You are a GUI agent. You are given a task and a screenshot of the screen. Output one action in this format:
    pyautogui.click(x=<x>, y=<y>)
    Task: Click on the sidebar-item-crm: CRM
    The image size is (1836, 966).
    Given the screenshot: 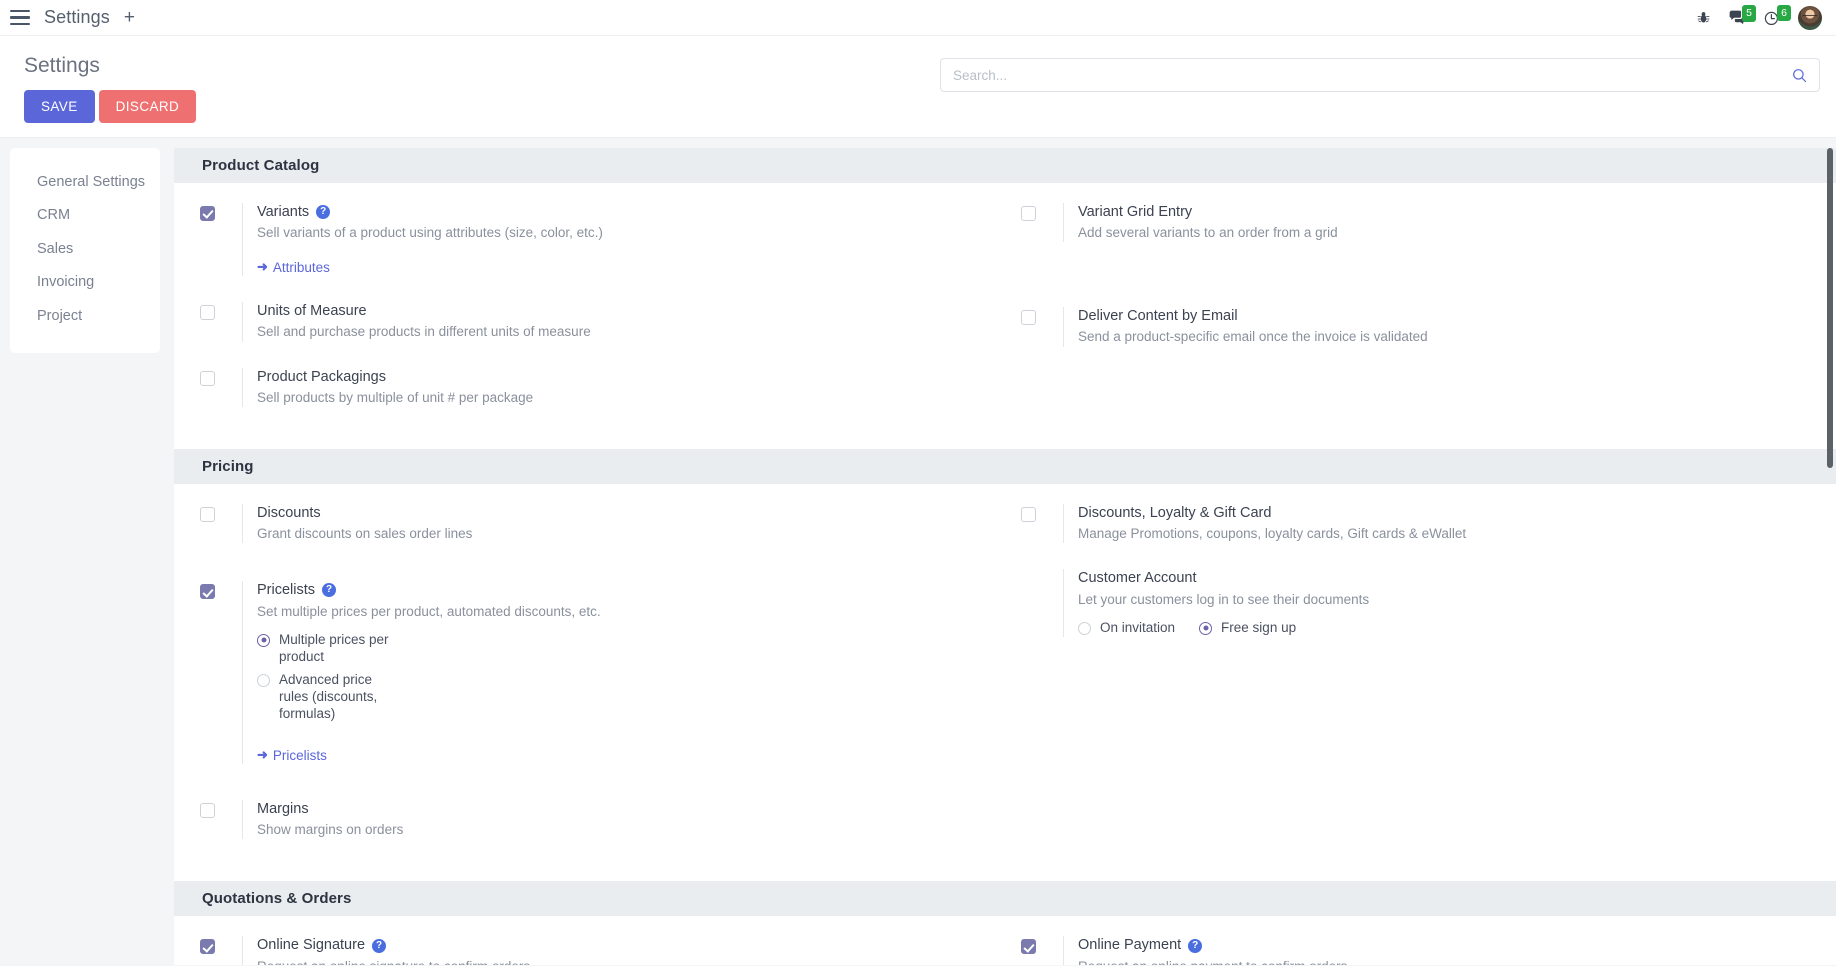 What is the action you would take?
    pyautogui.click(x=54, y=215)
    